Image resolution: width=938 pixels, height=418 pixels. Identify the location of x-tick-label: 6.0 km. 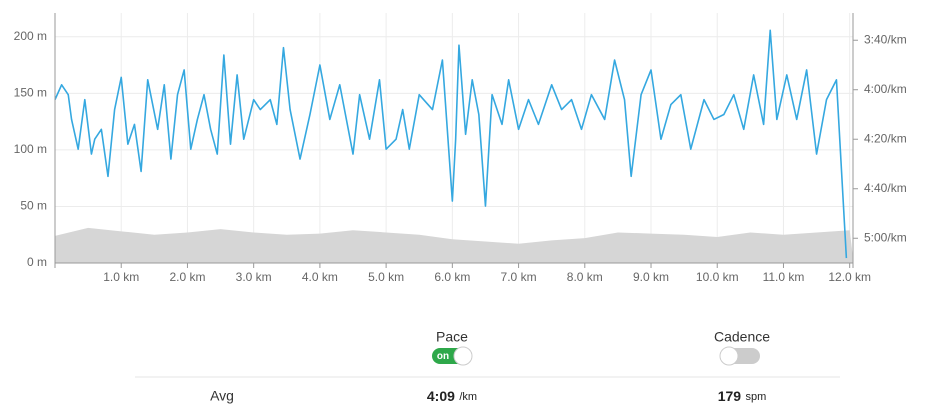
(452, 277).